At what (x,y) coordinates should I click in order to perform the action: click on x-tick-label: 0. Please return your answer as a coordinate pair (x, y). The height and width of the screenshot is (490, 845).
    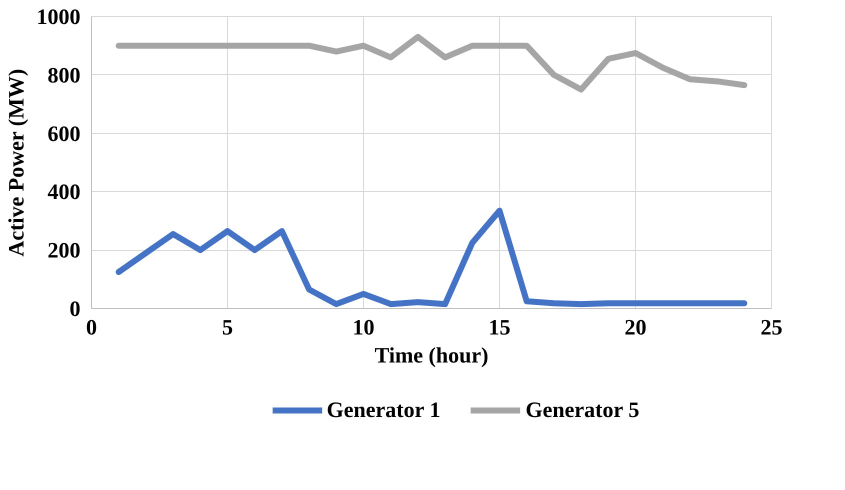
    Looking at the image, I should click on (91, 327).